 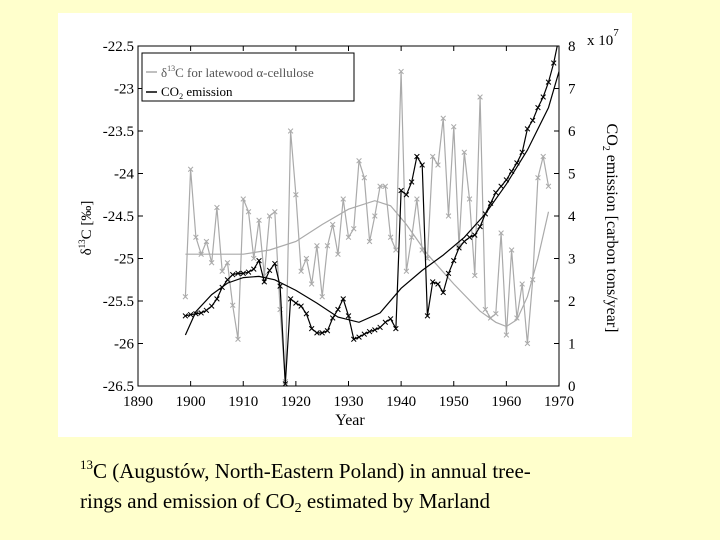 What do you see at coordinates (124, 175) in the screenshot?
I see `left-tick-label: -24` at bounding box center [124, 175].